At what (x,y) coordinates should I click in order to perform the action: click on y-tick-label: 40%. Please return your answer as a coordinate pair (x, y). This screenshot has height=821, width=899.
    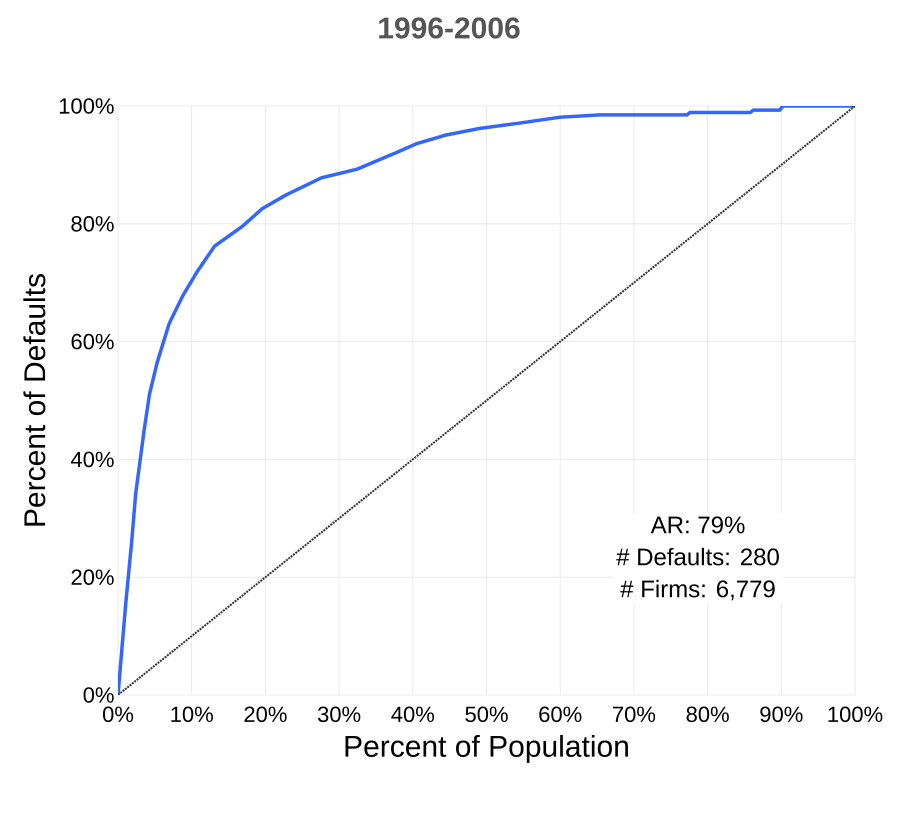
    Looking at the image, I should click on (92, 460).